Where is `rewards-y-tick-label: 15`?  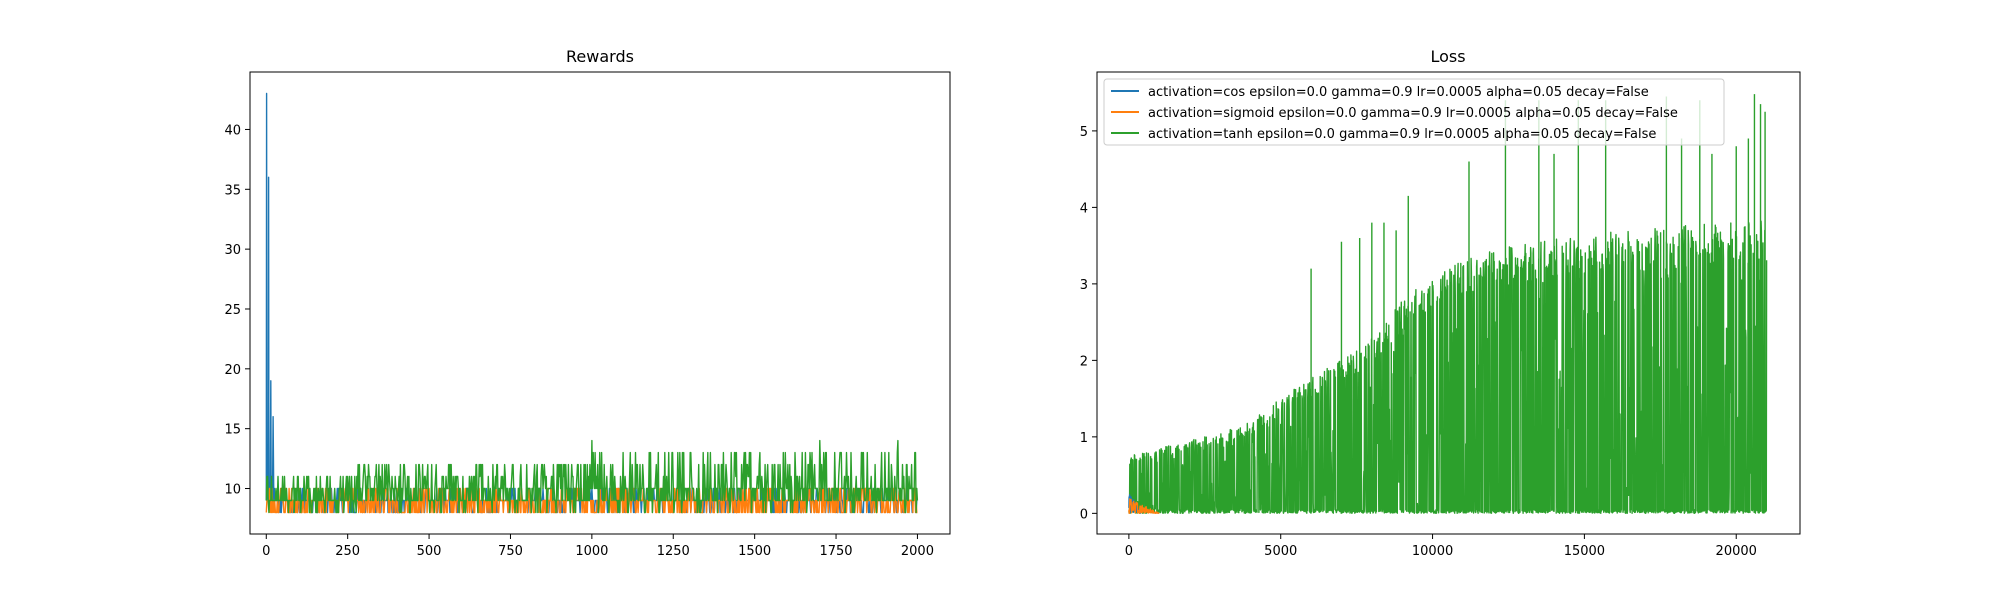 rewards-y-tick-label: 15 is located at coordinates (232, 430).